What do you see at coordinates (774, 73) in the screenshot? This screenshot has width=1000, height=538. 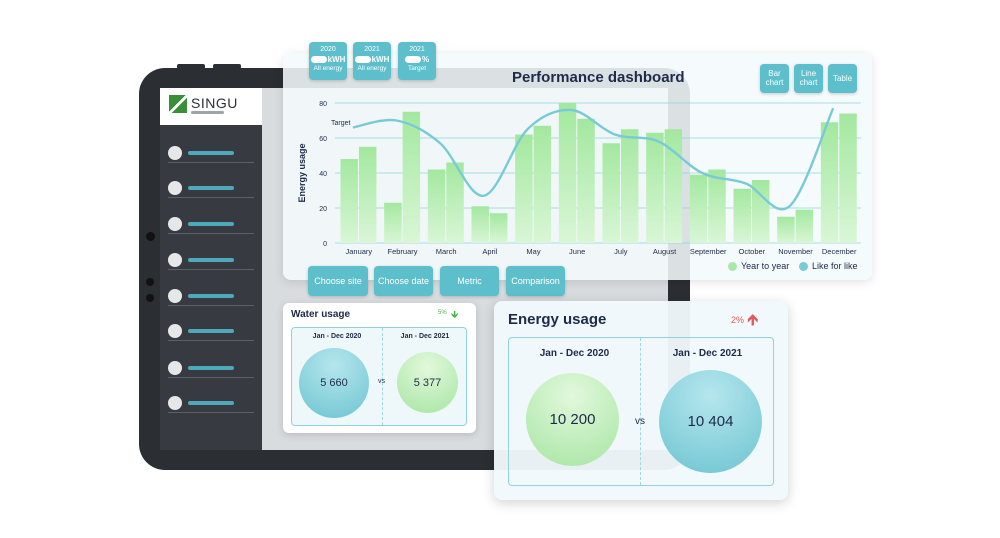 I see `bar-chart-label-1: Bar` at bounding box center [774, 73].